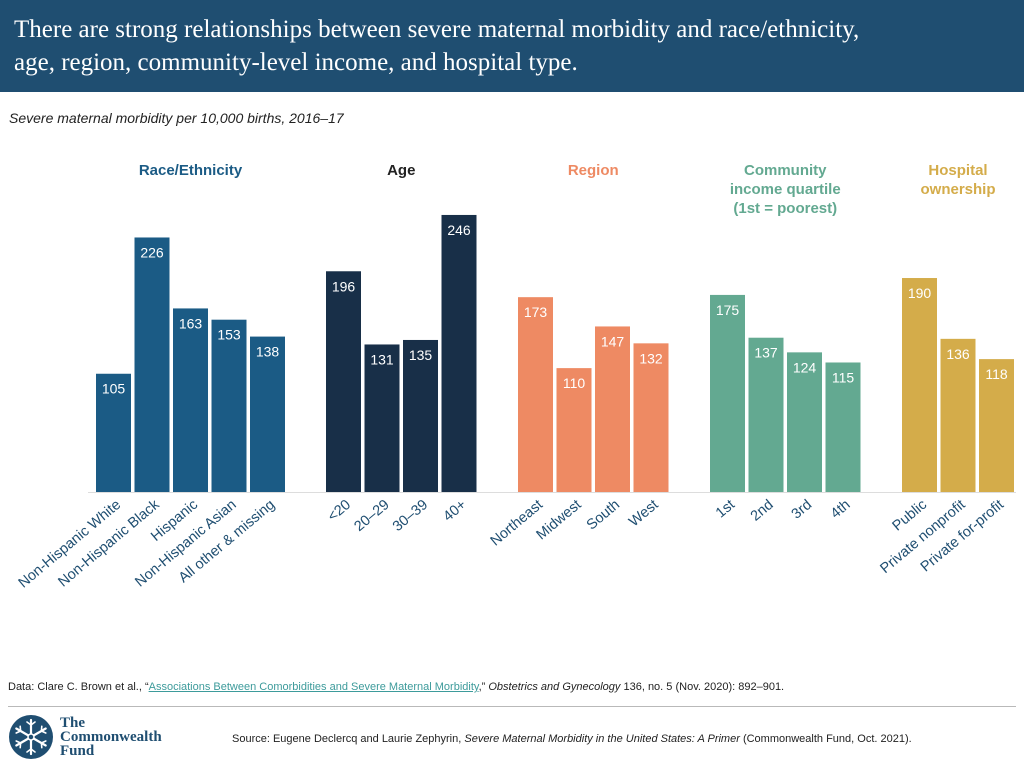 The width and height of the screenshot is (1024, 768). What do you see at coordinates (804, 422) in the screenshot?
I see `bar-3rd` at bounding box center [804, 422].